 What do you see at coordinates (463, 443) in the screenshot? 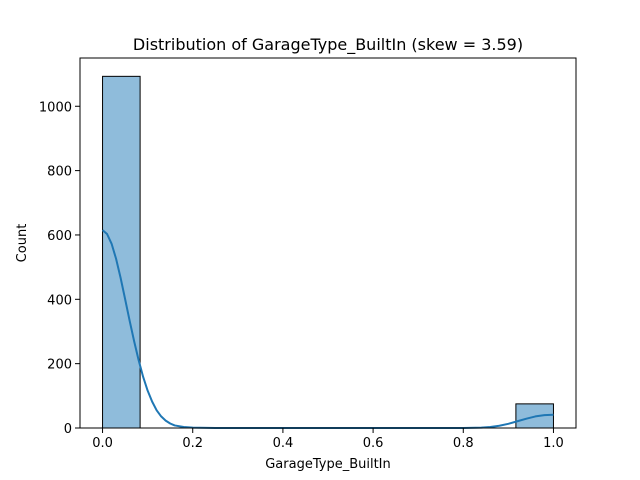
I see `x-tick-label: 0.8` at bounding box center [463, 443].